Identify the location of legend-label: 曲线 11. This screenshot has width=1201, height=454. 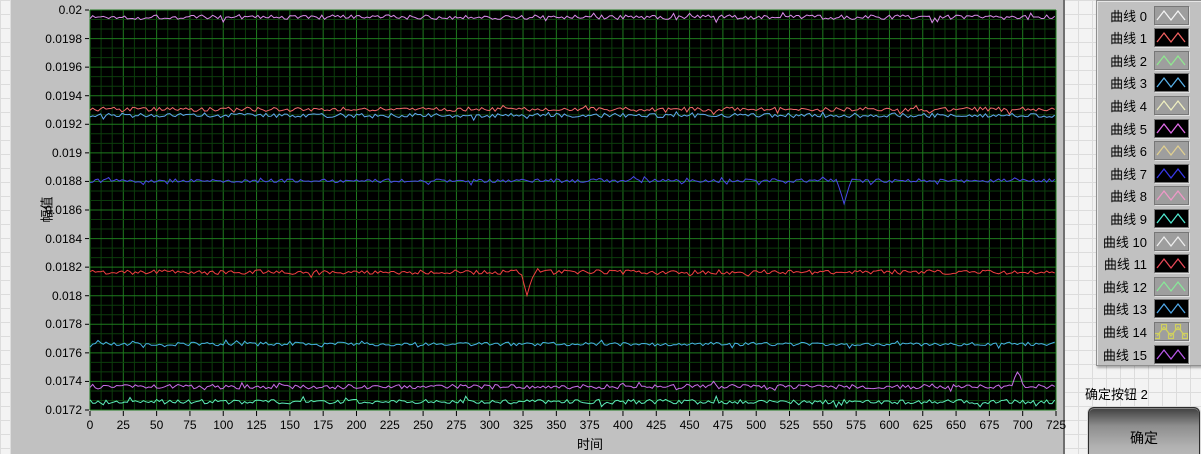
(1125, 265).